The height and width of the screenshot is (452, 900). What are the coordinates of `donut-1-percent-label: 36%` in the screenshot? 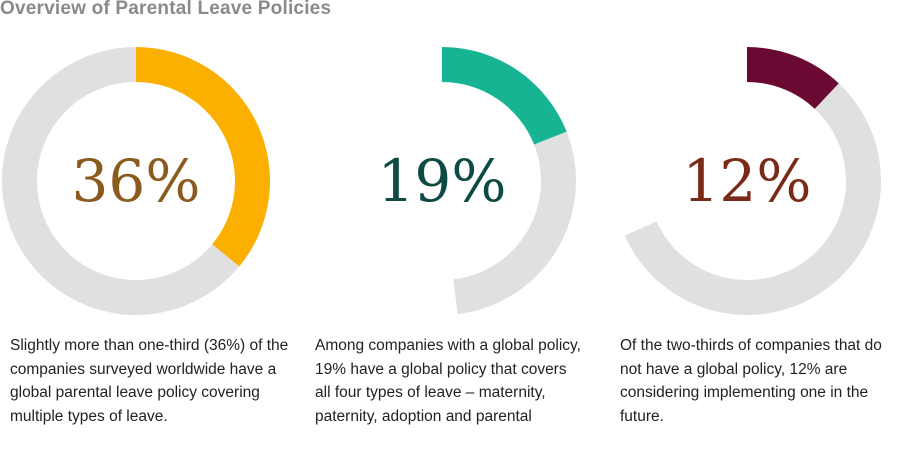 It's located at (136, 181).